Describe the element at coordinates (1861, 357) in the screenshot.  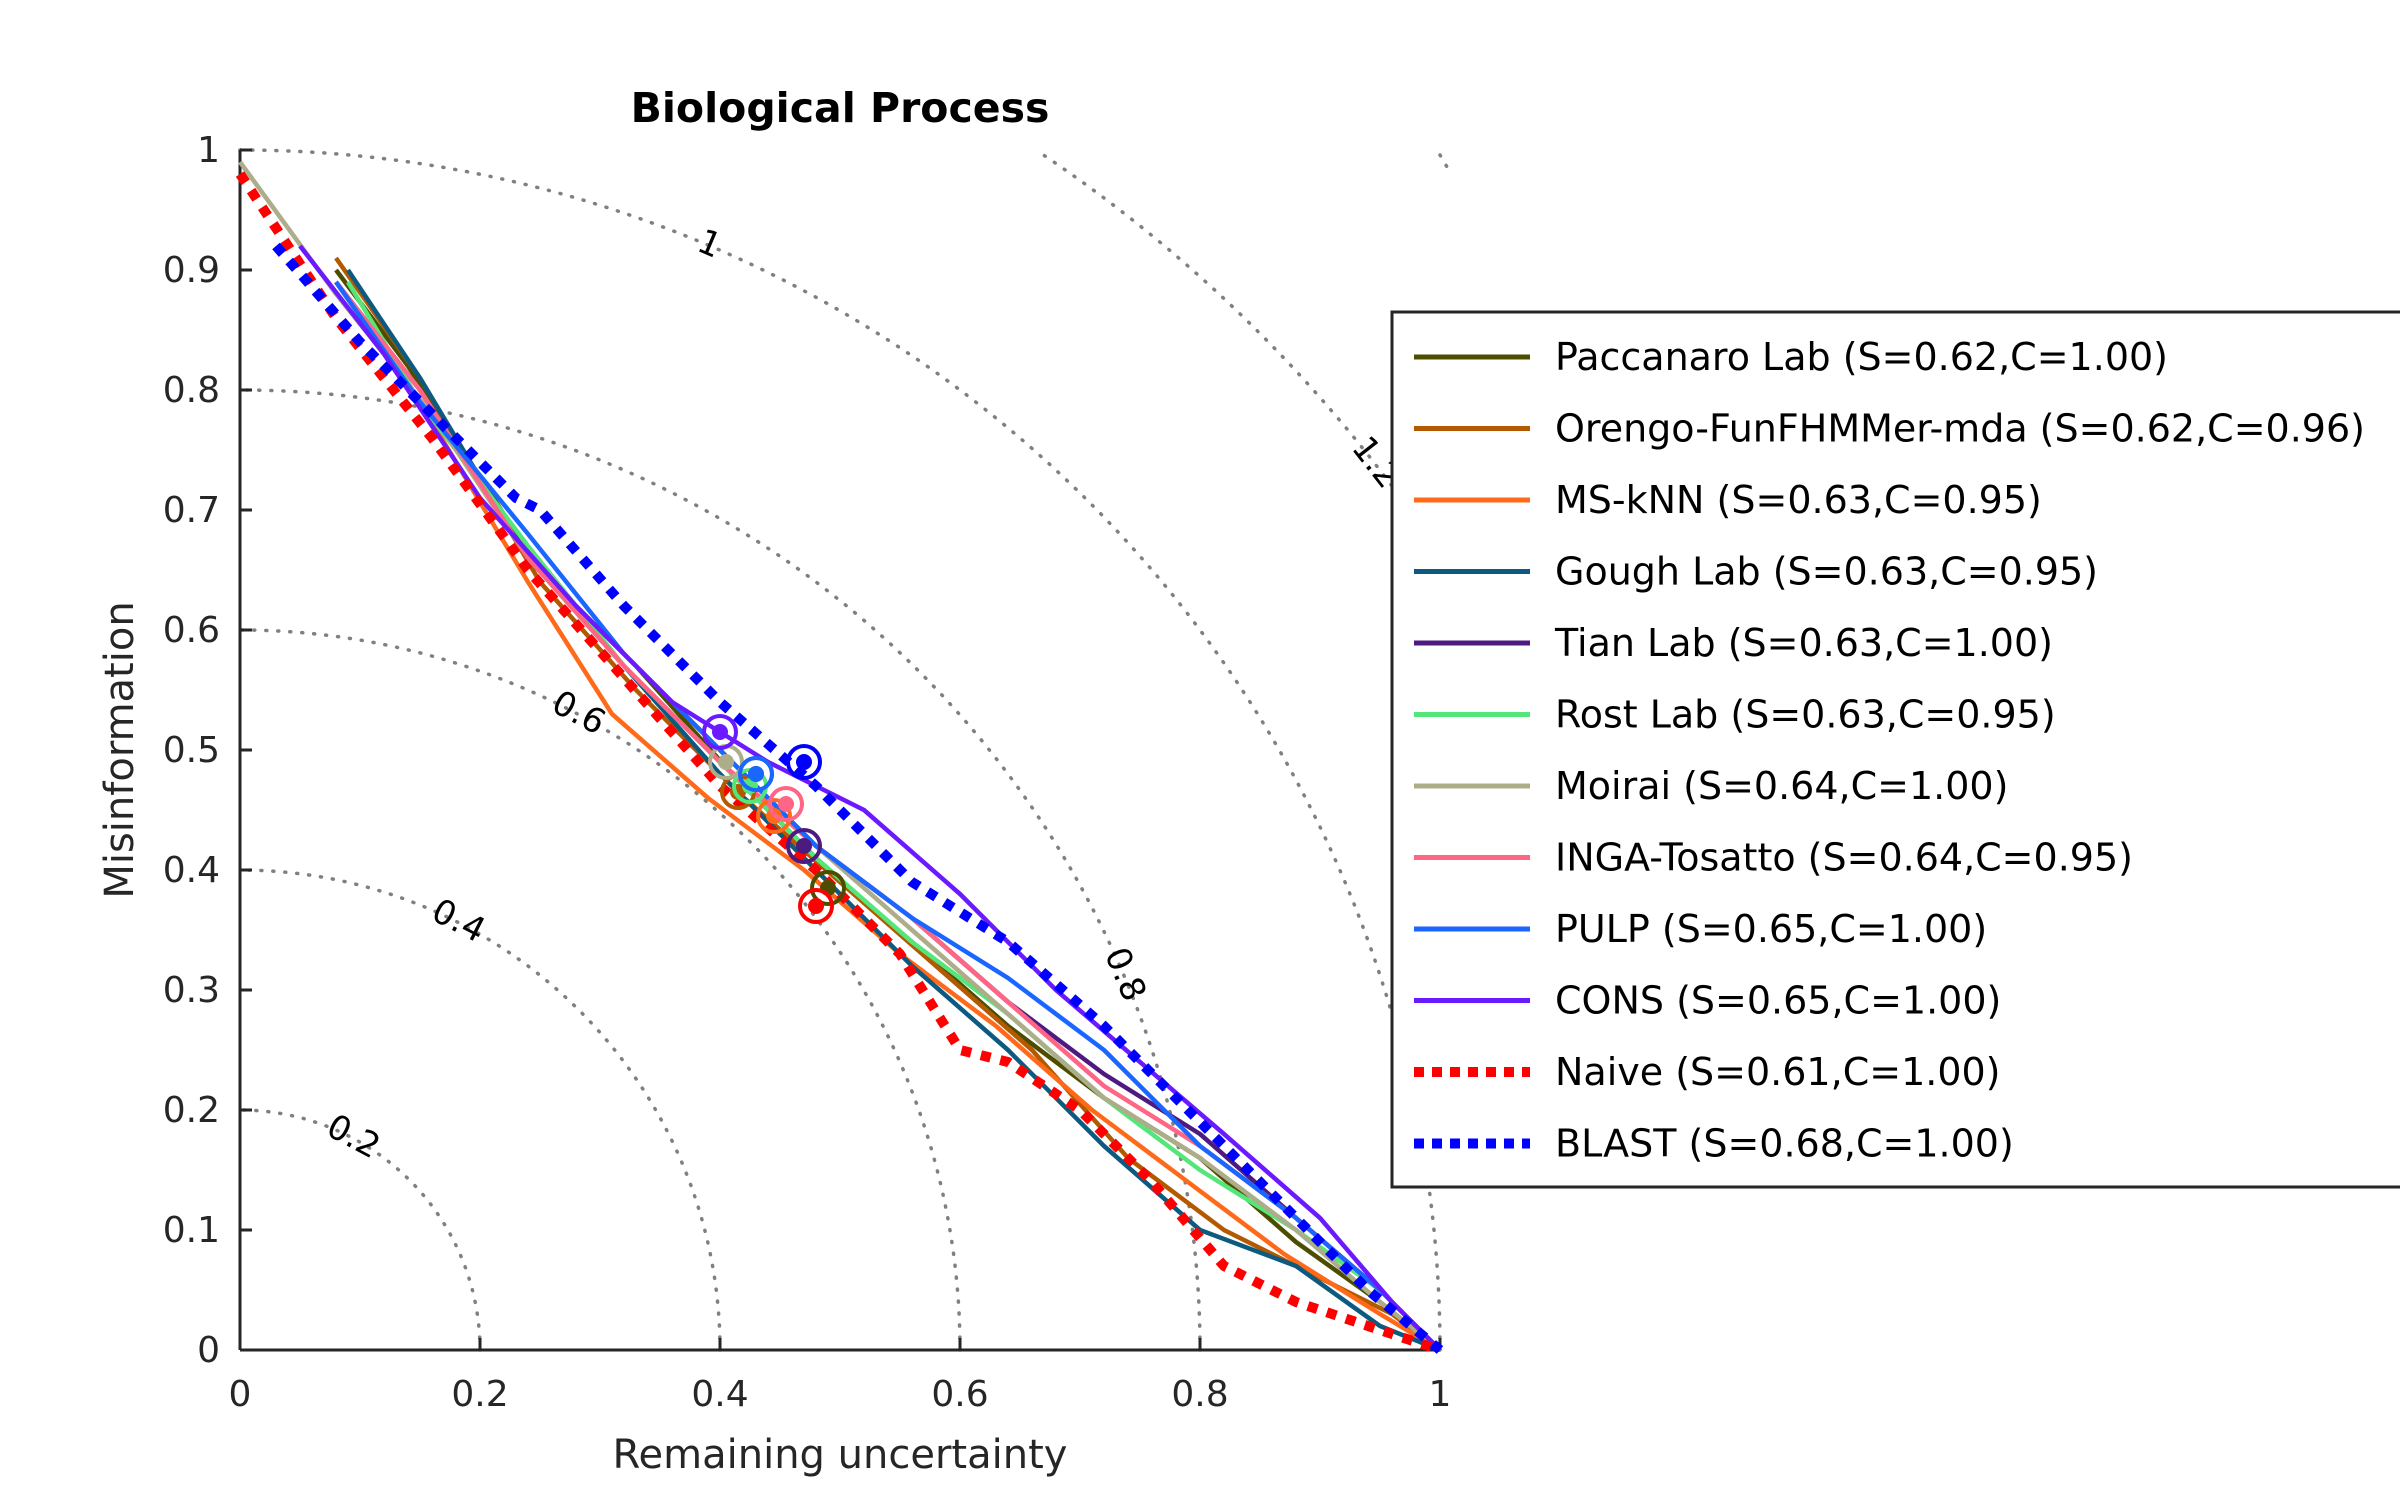
I see `legend-label: Paccanaro Lab (S=0.62,C=1.00)` at that location.